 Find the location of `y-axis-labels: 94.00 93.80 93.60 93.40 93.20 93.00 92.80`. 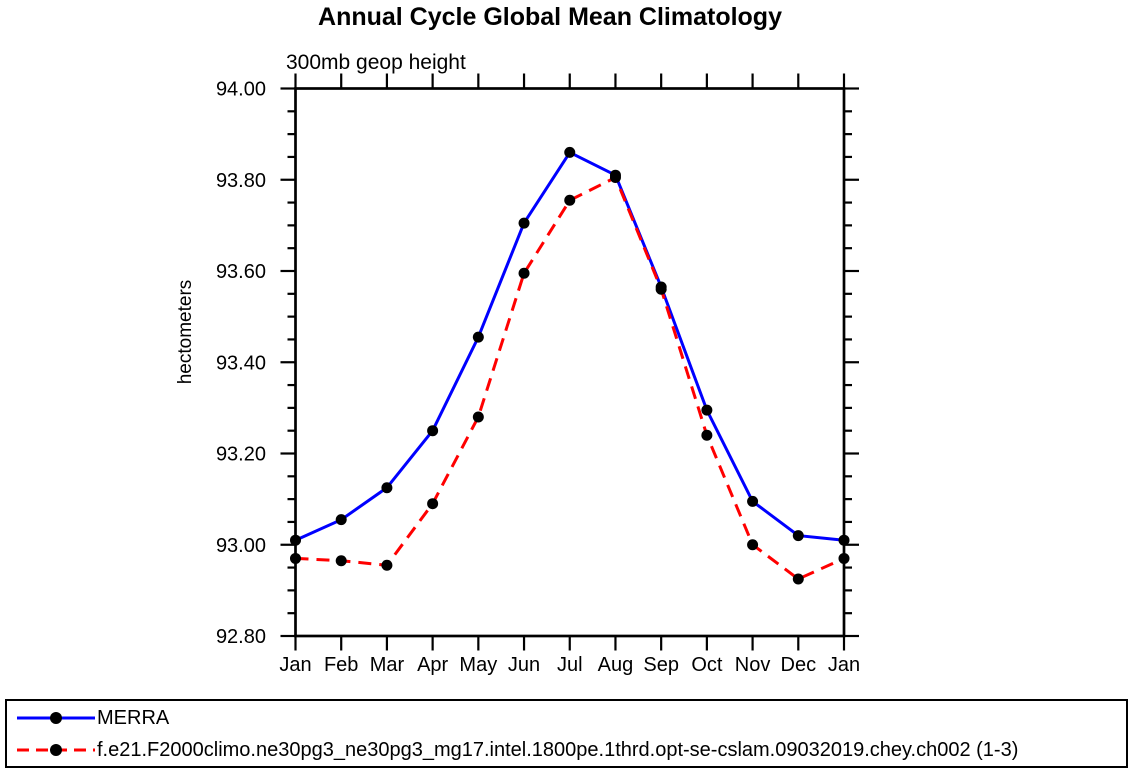

y-axis-labels: 94.00 93.80 93.60 93.40 93.20 93.00 92.80 is located at coordinates (241, 364).